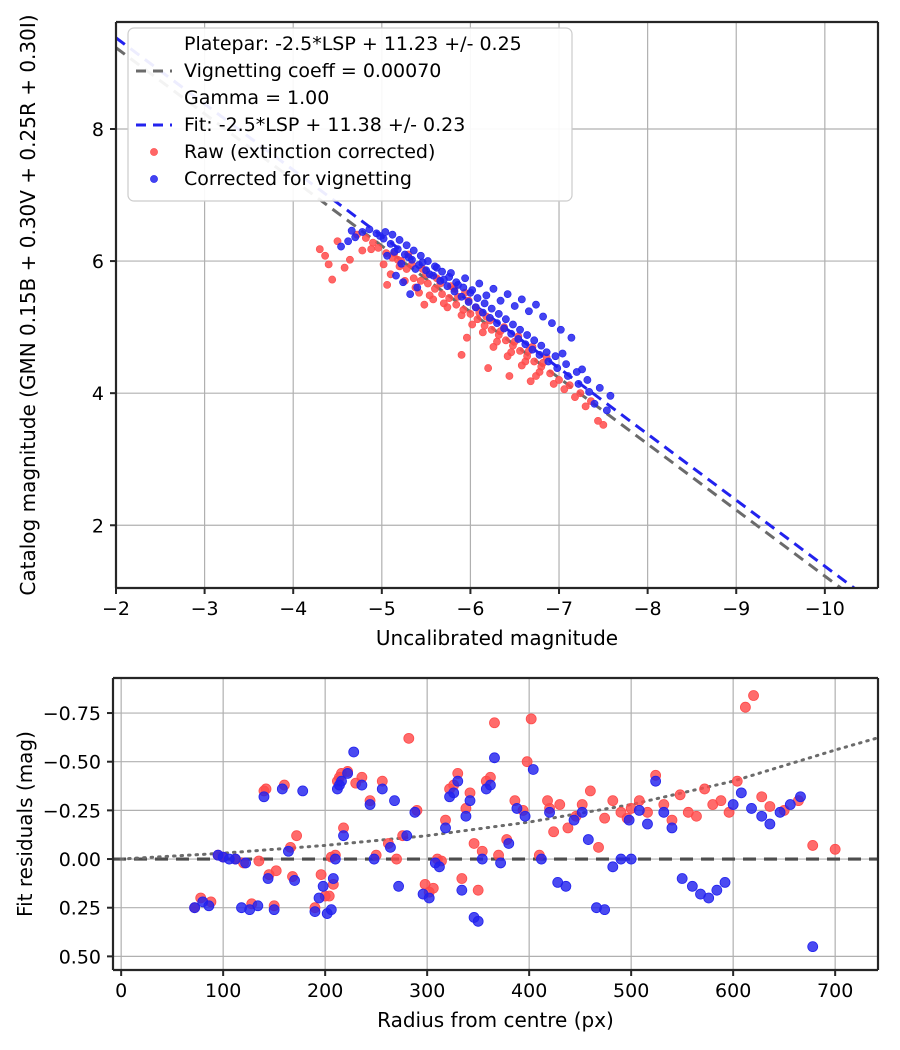  What do you see at coordinates (116, 609) in the screenshot?
I see `x-tick-label: −2` at bounding box center [116, 609].